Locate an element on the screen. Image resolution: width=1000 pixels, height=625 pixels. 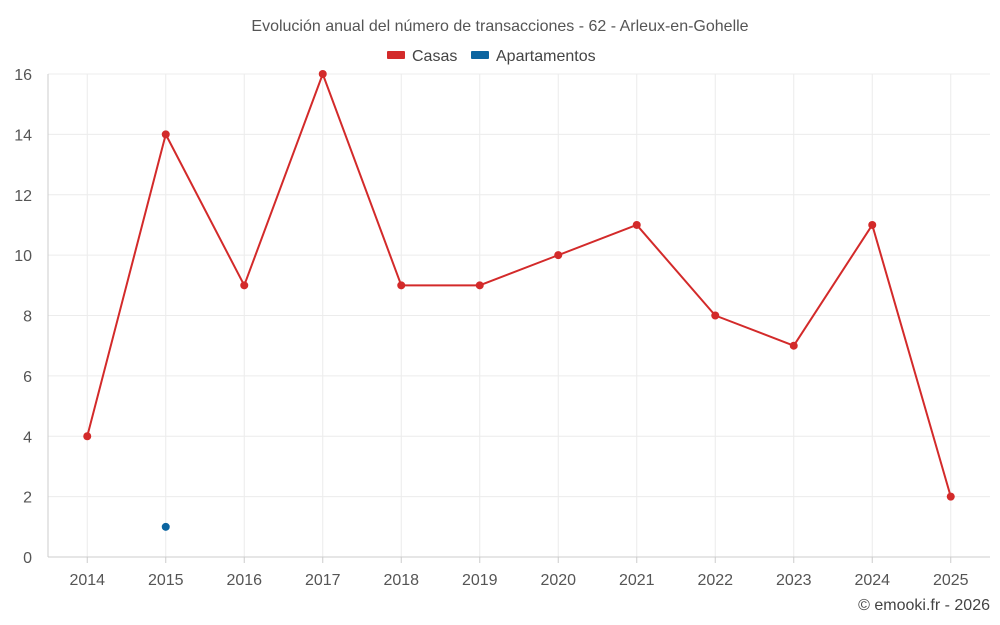
legend-item-casas: Casas is located at coordinates (422, 56).